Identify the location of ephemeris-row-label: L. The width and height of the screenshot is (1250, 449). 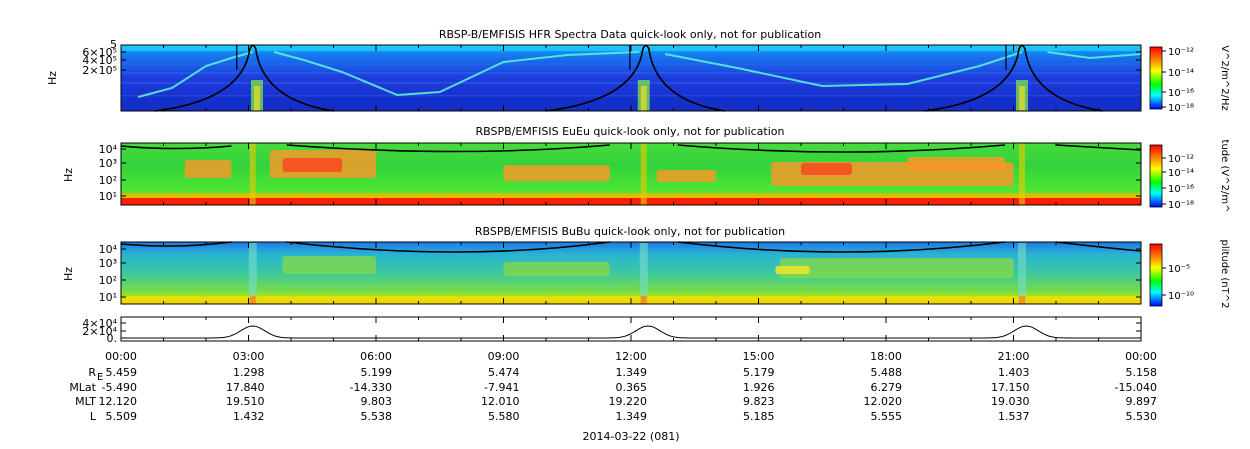
(93, 416).